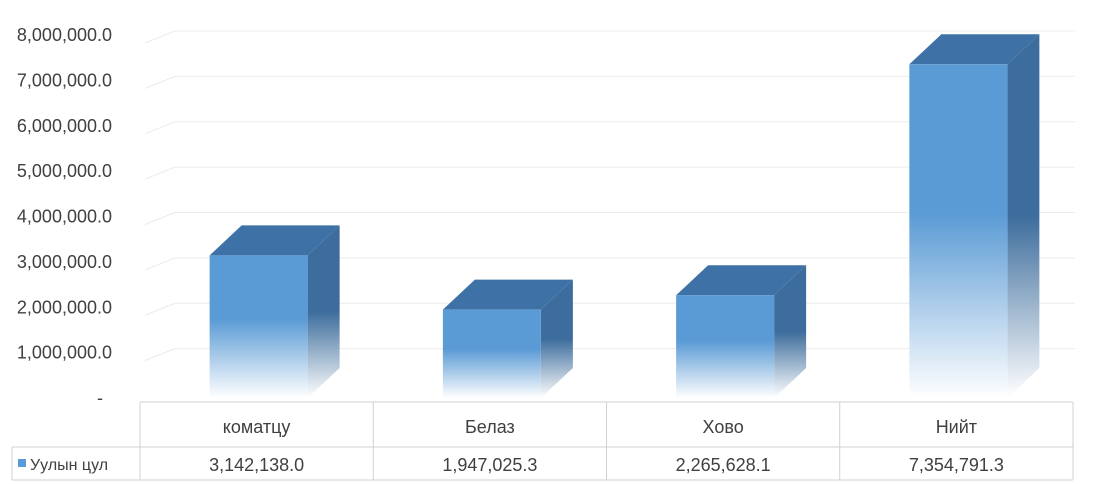  I want to click on y-tick-label: 1,000,000.0, so click(64, 353).